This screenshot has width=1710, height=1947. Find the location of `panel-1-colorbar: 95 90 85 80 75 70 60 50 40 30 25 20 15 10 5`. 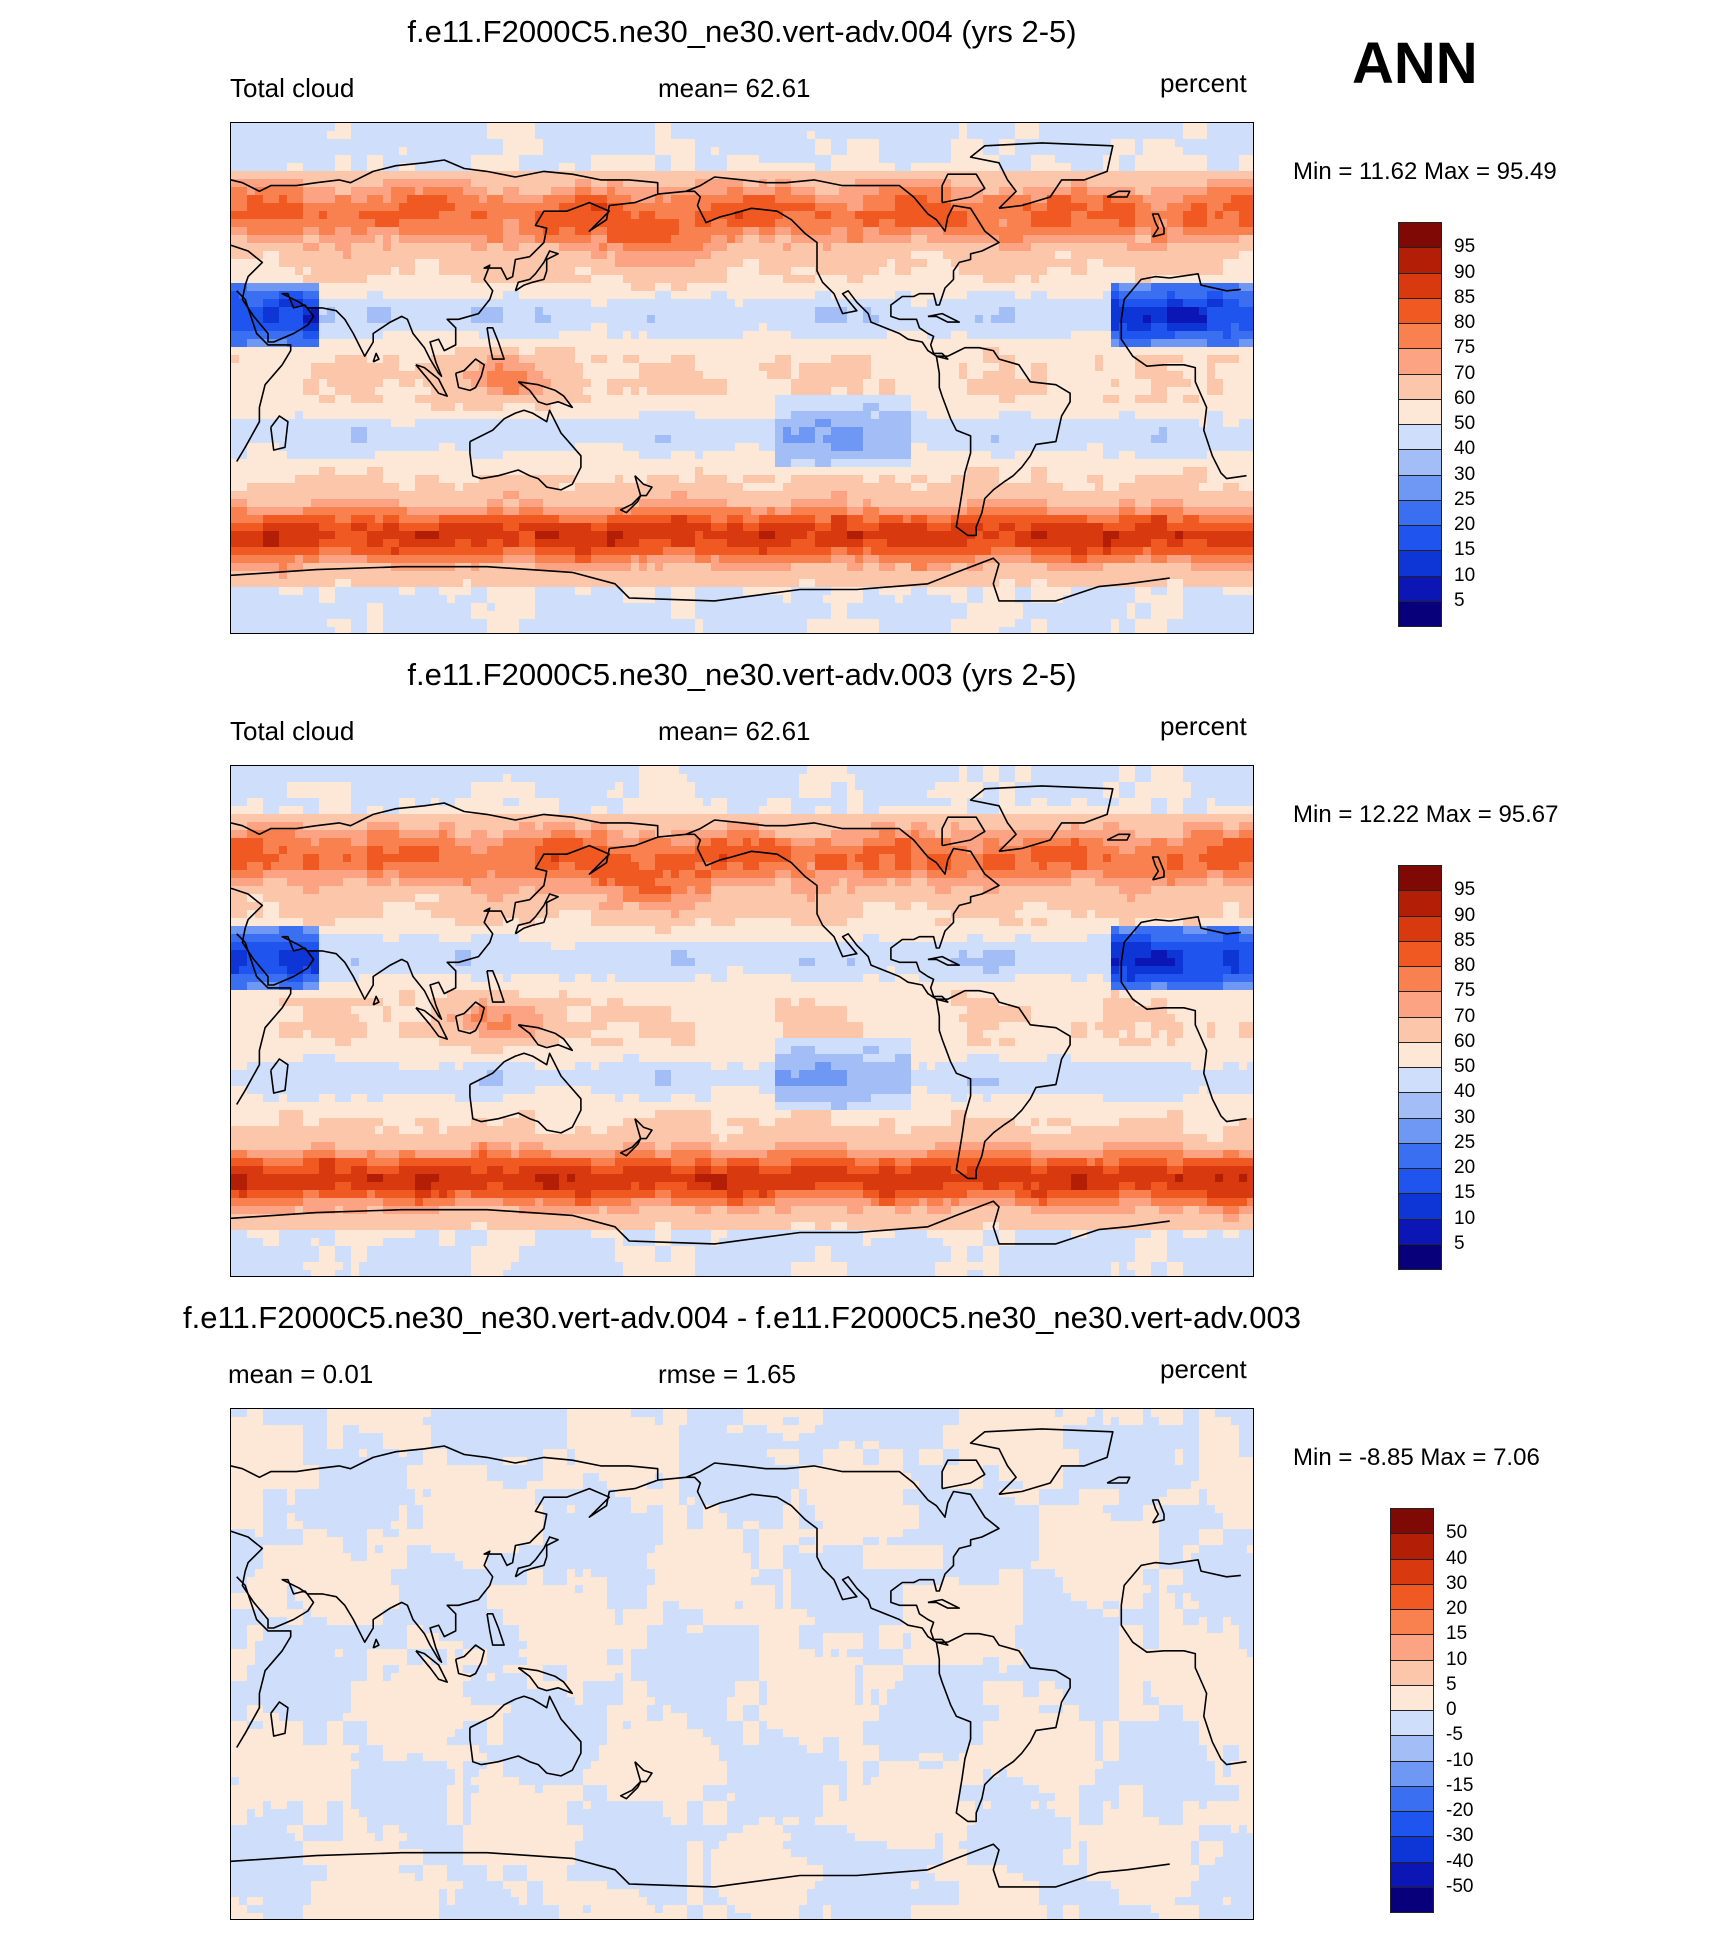

panel-1-colorbar: 95 90 85 80 75 70 60 50 40 30 25 20 15 10 5 is located at coordinates (1436, 424).